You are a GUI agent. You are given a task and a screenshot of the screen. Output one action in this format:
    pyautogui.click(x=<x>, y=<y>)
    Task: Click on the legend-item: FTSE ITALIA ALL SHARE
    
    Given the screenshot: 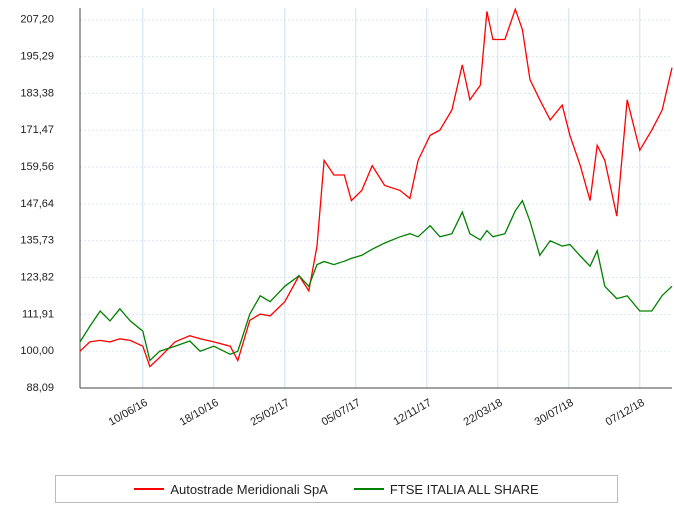 What is the action you would take?
    pyautogui.click(x=446, y=489)
    